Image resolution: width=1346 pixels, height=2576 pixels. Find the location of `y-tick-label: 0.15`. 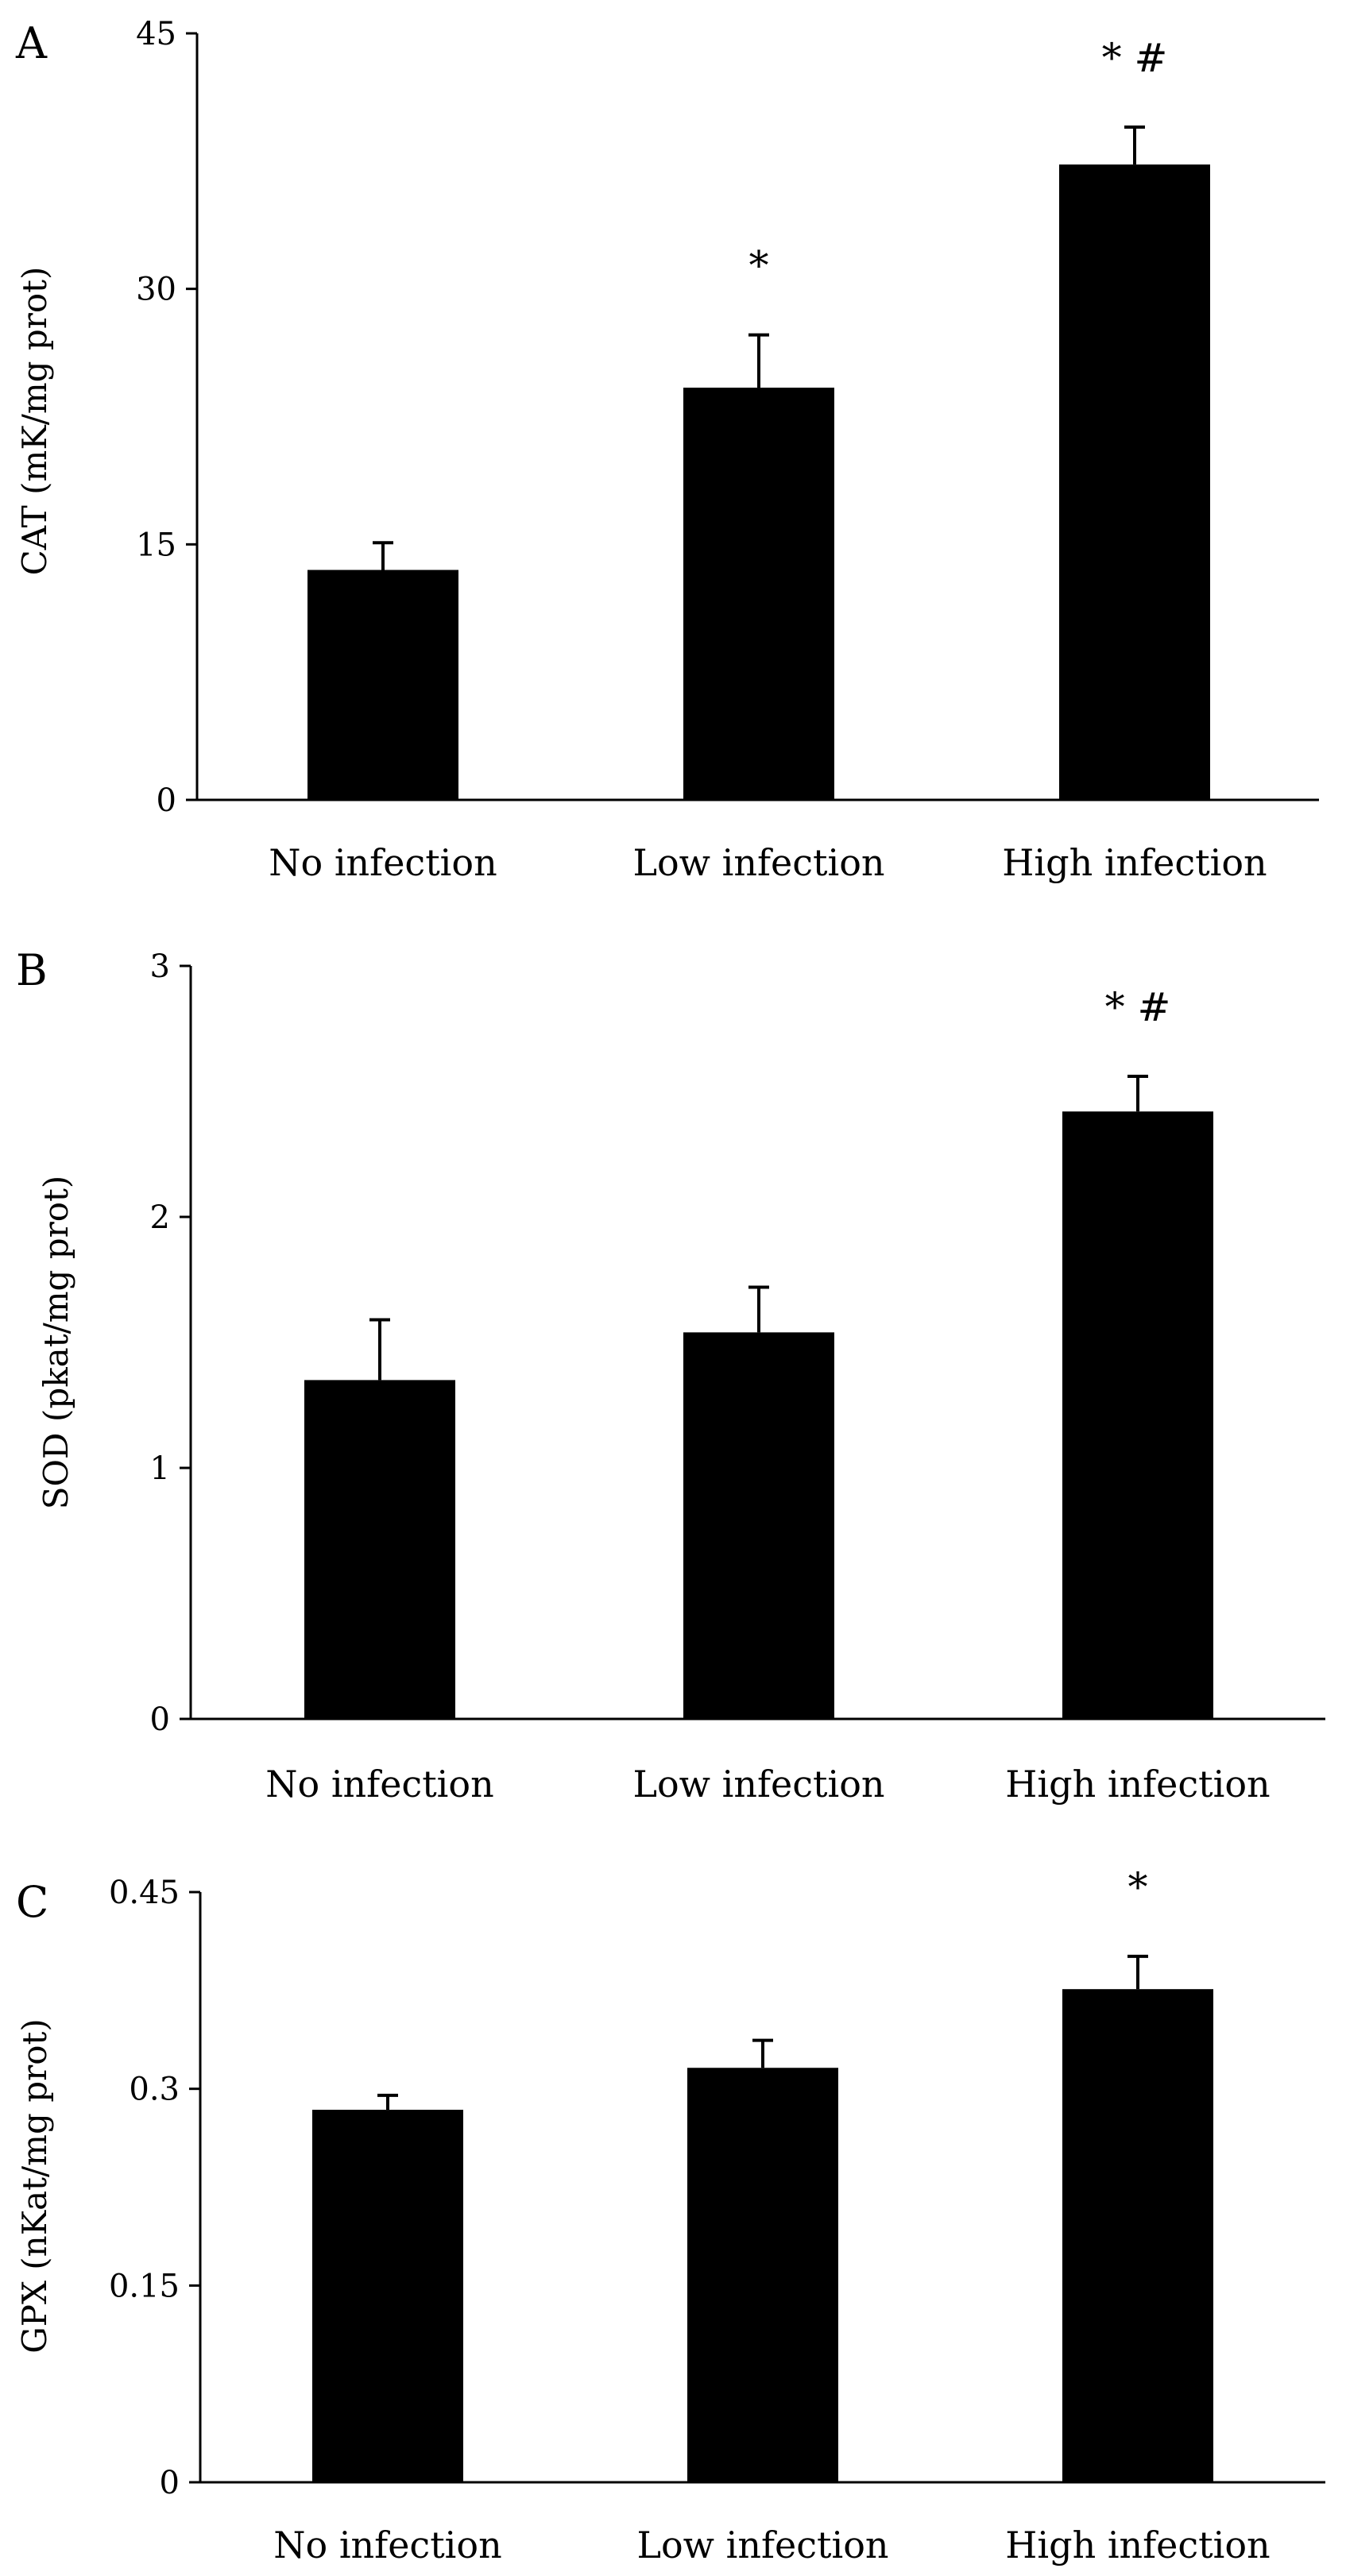

y-tick-label: 0.15 is located at coordinates (144, 2286).